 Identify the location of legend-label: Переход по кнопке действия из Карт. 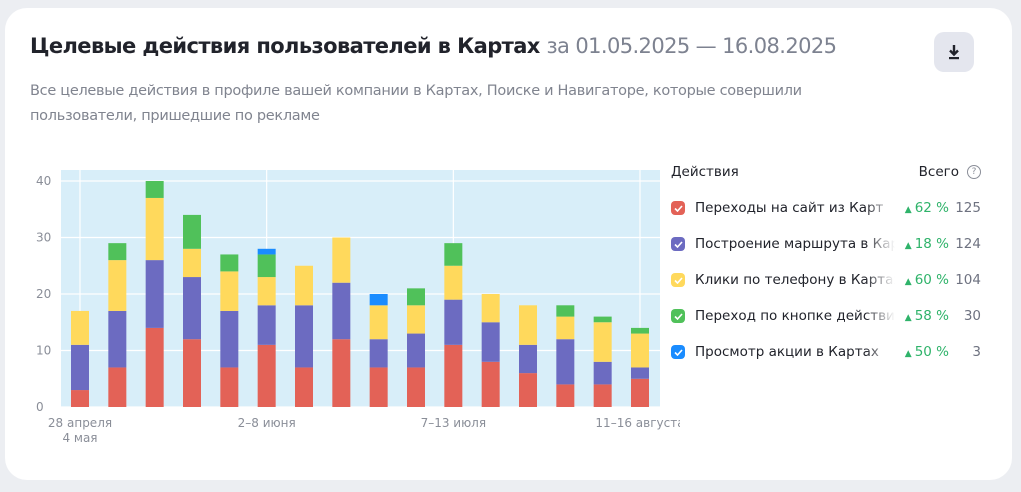
(795, 316).